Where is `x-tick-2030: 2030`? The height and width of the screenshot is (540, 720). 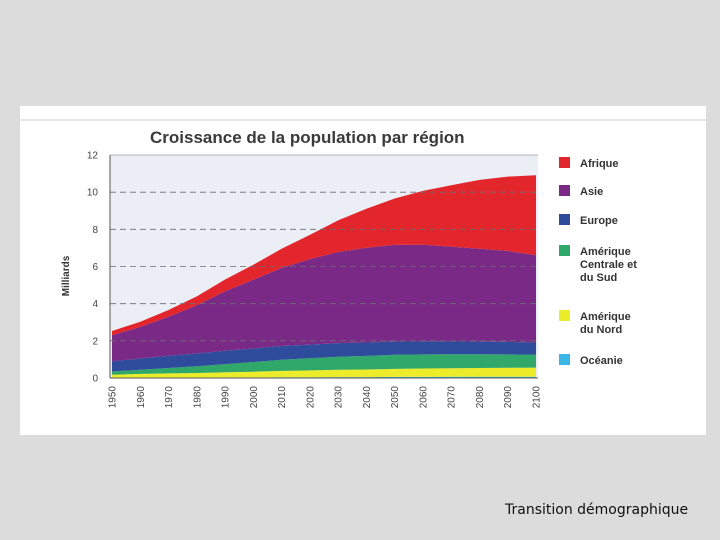
x-tick-2030: 2030 is located at coordinates (339, 397).